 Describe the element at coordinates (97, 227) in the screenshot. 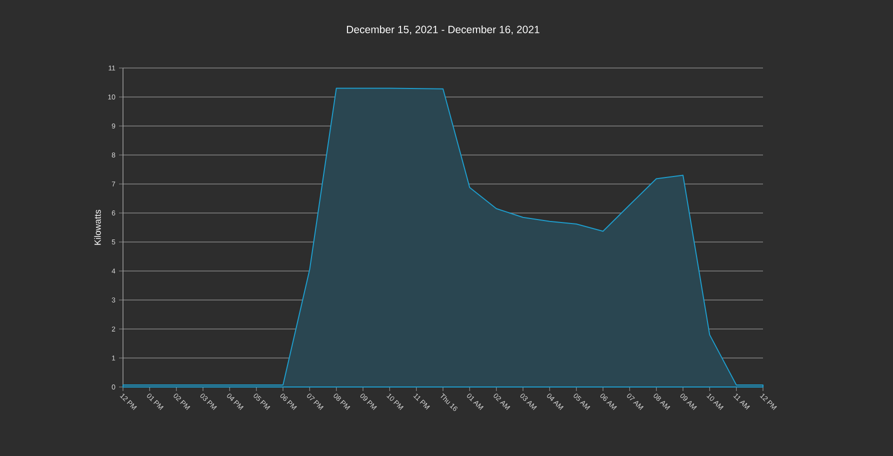

I see `y-axis-title: Kilowatts` at that location.